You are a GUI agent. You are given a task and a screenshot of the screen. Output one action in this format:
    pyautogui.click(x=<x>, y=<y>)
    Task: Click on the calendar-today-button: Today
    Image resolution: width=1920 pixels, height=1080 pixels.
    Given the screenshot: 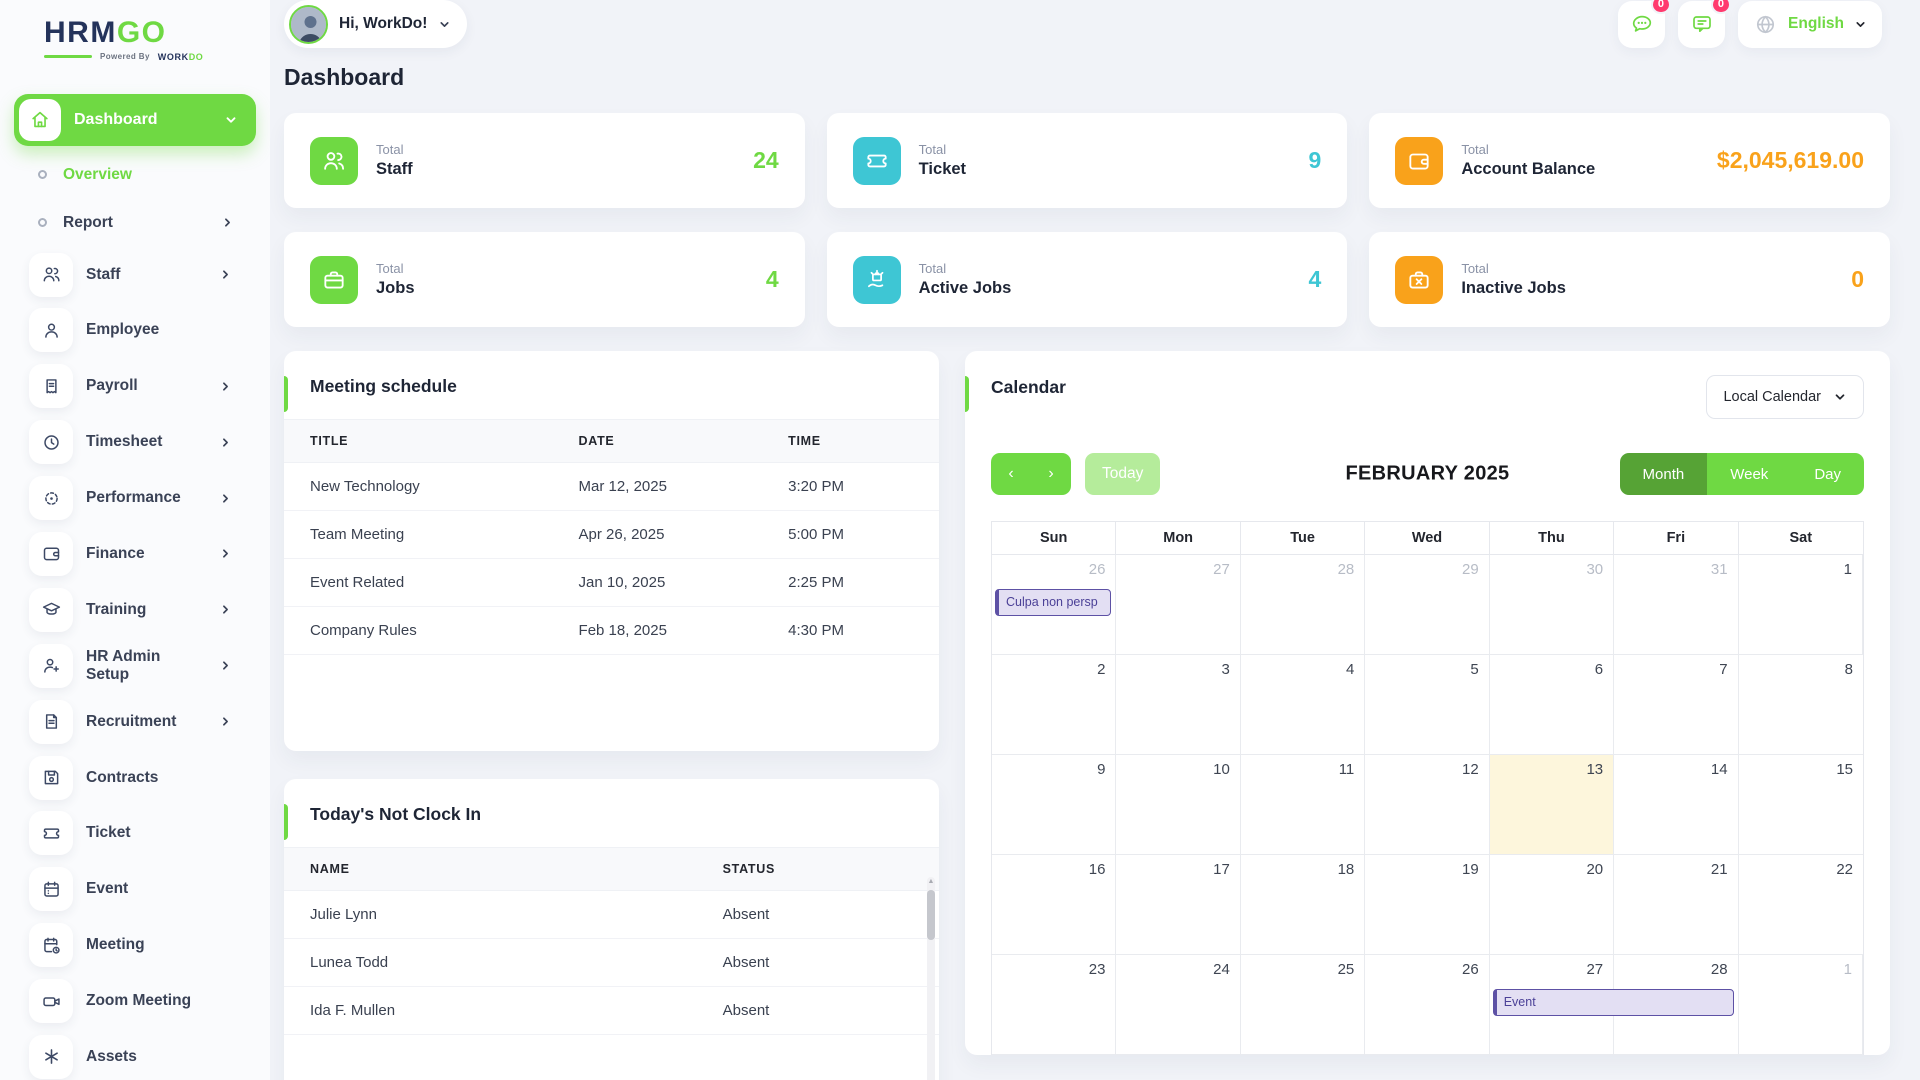 What is the action you would take?
    pyautogui.click(x=1123, y=474)
    